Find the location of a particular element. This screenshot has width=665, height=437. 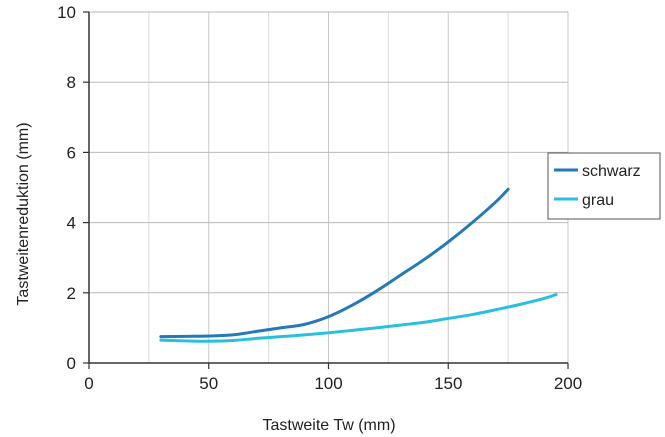

x-tick-label: 150 is located at coordinates (448, 383).